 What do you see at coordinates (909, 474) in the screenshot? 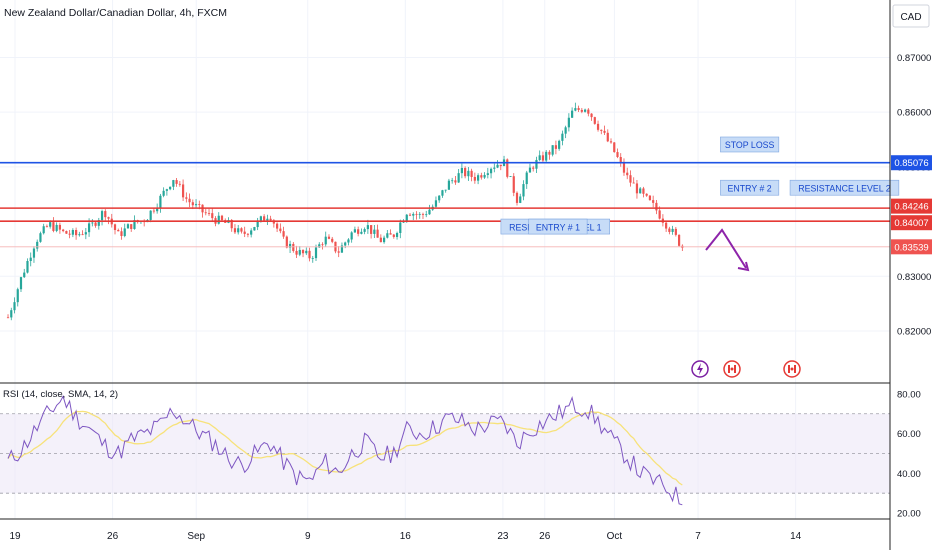
I see `rsi-tick-1: 40.00` at bounding box center [909, 474].